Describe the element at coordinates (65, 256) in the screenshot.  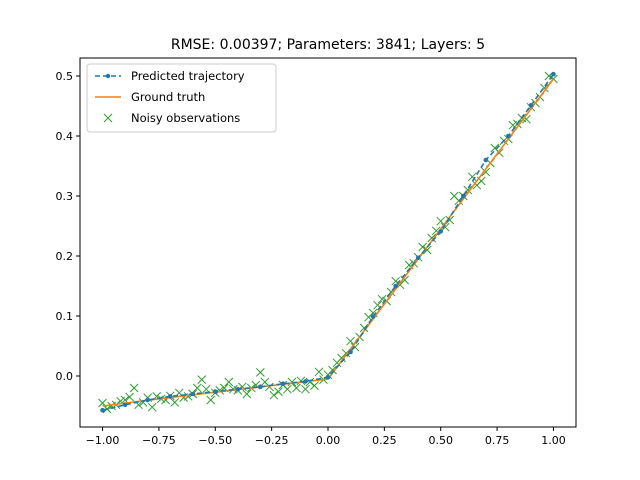
I see `y-tick-label: 0.2` at that location.